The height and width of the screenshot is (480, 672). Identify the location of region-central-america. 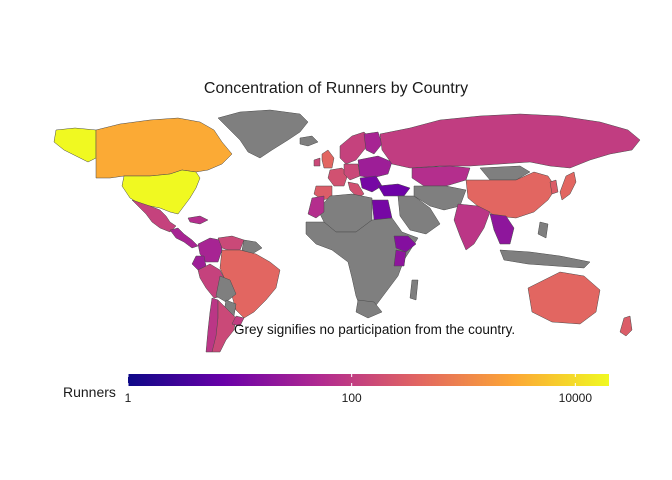
(184, 238).